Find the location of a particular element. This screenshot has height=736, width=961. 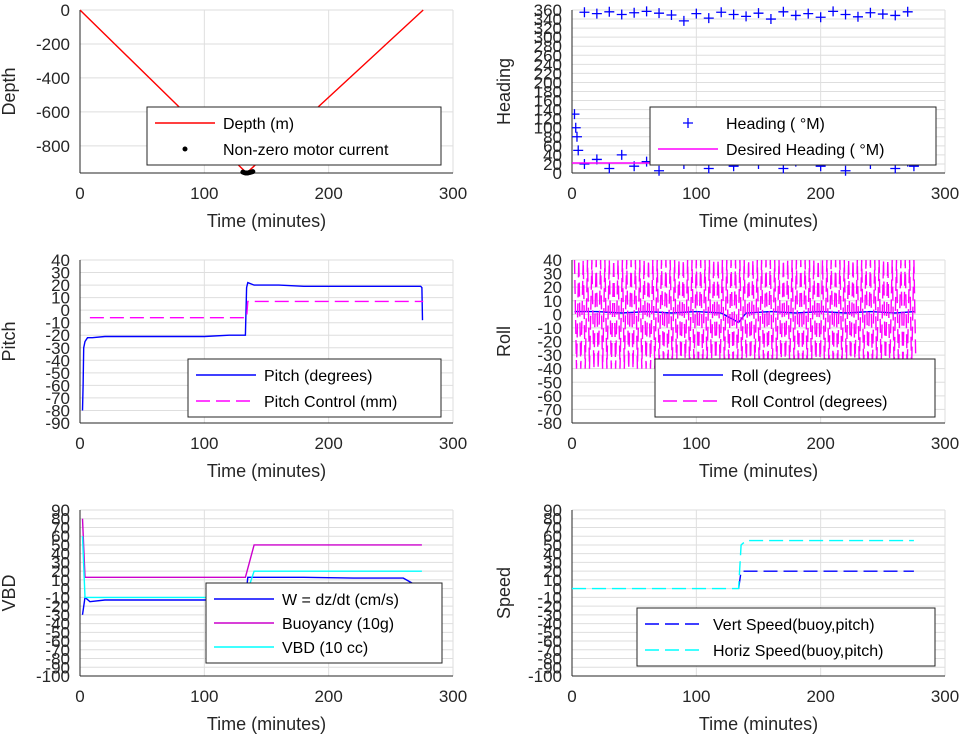

y-axis-label: Heading is located at coordinates (504, 91).